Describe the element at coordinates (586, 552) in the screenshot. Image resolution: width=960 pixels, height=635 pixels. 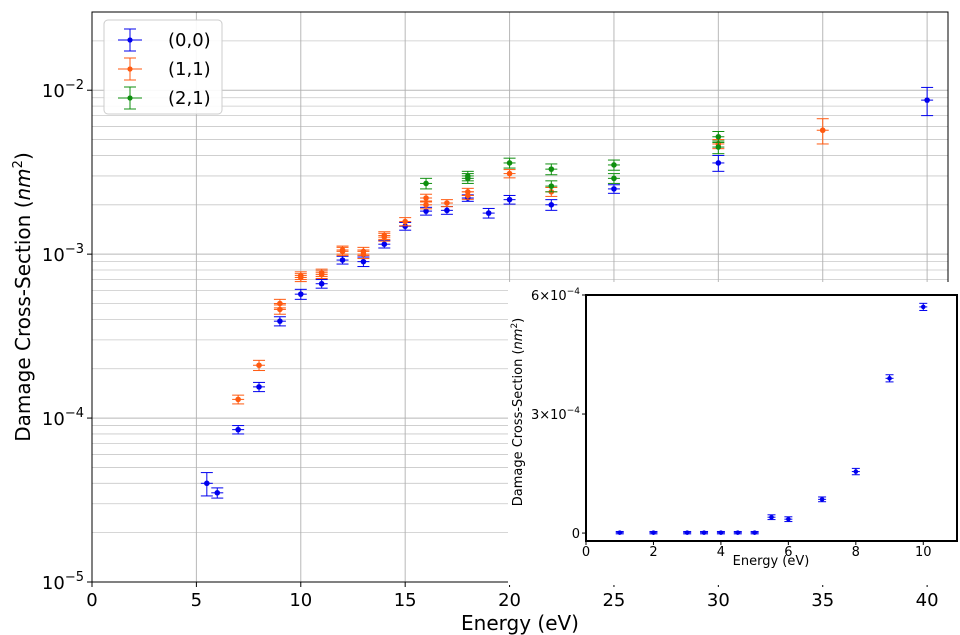
I see `inset-x-tick-label: 0` at that location.